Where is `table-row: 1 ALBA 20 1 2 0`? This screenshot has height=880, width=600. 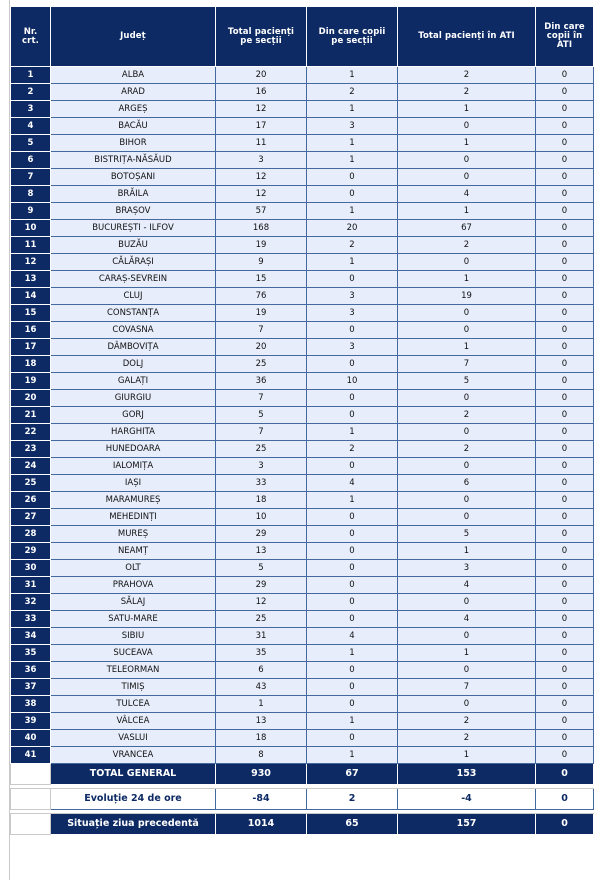
table-row: 1 ALBA 20 1 2 0 is located at coordinates (302, 75).